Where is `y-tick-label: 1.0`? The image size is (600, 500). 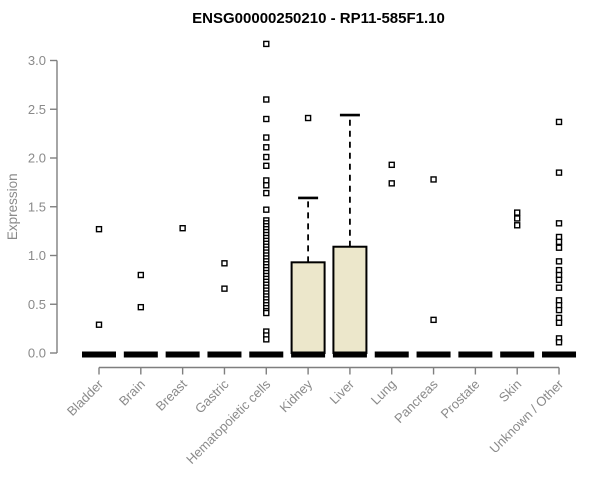 y-tick-label: 1.0 is located at coordinates (37, 255).